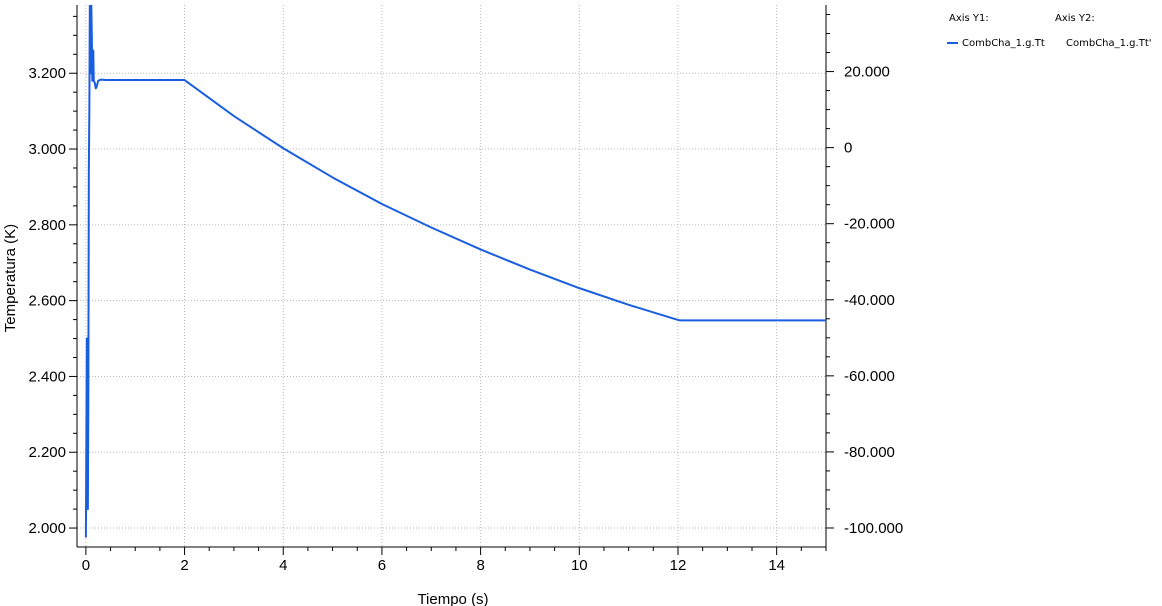  I want to click on y2-tick-label: 0, so click(848, 148).